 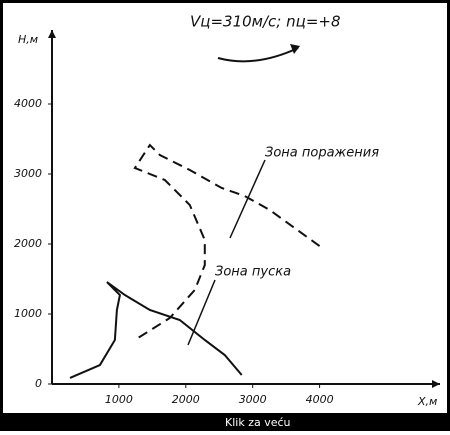 I want to click on y-tick-label: 2000, so click(x=28, y=243).